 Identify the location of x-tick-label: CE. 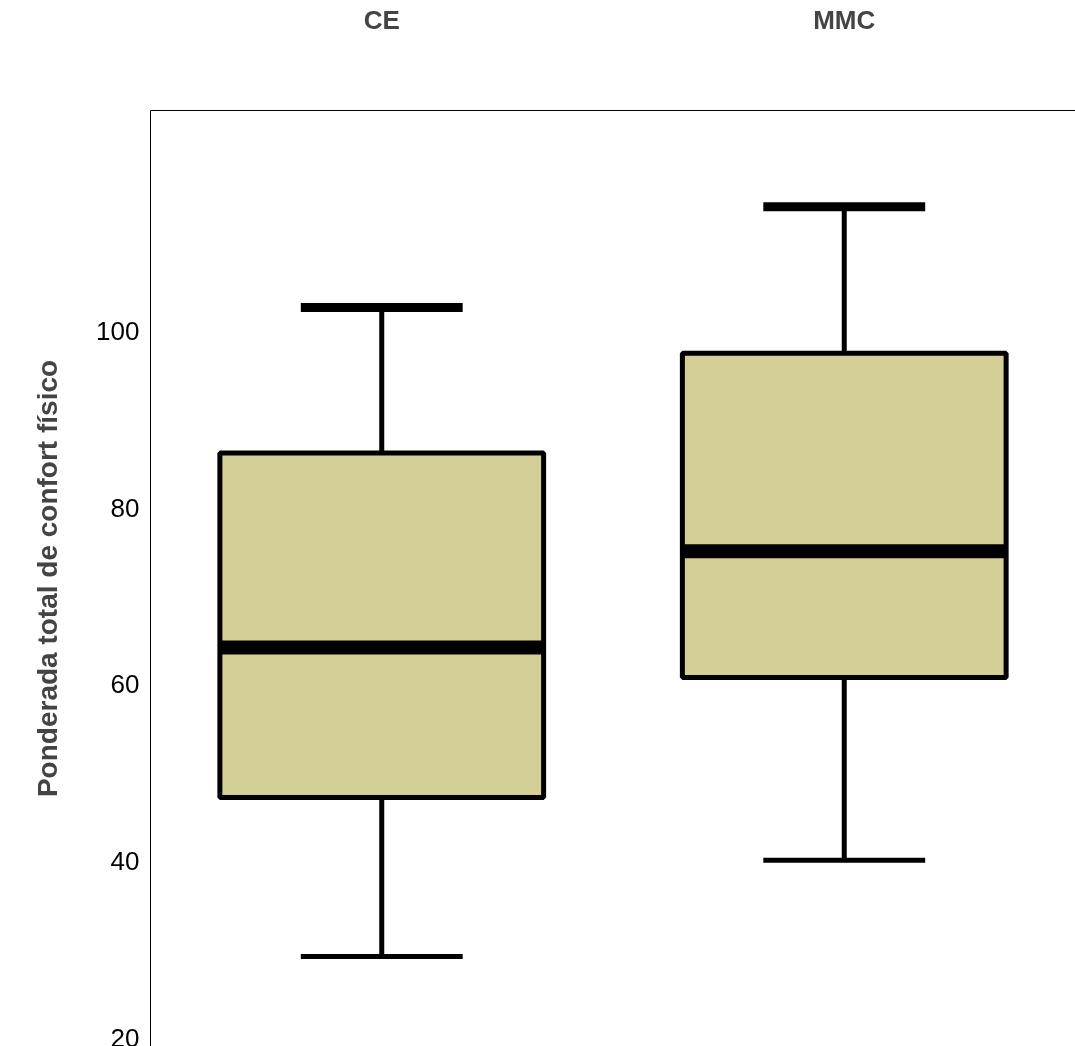
(381, 19).